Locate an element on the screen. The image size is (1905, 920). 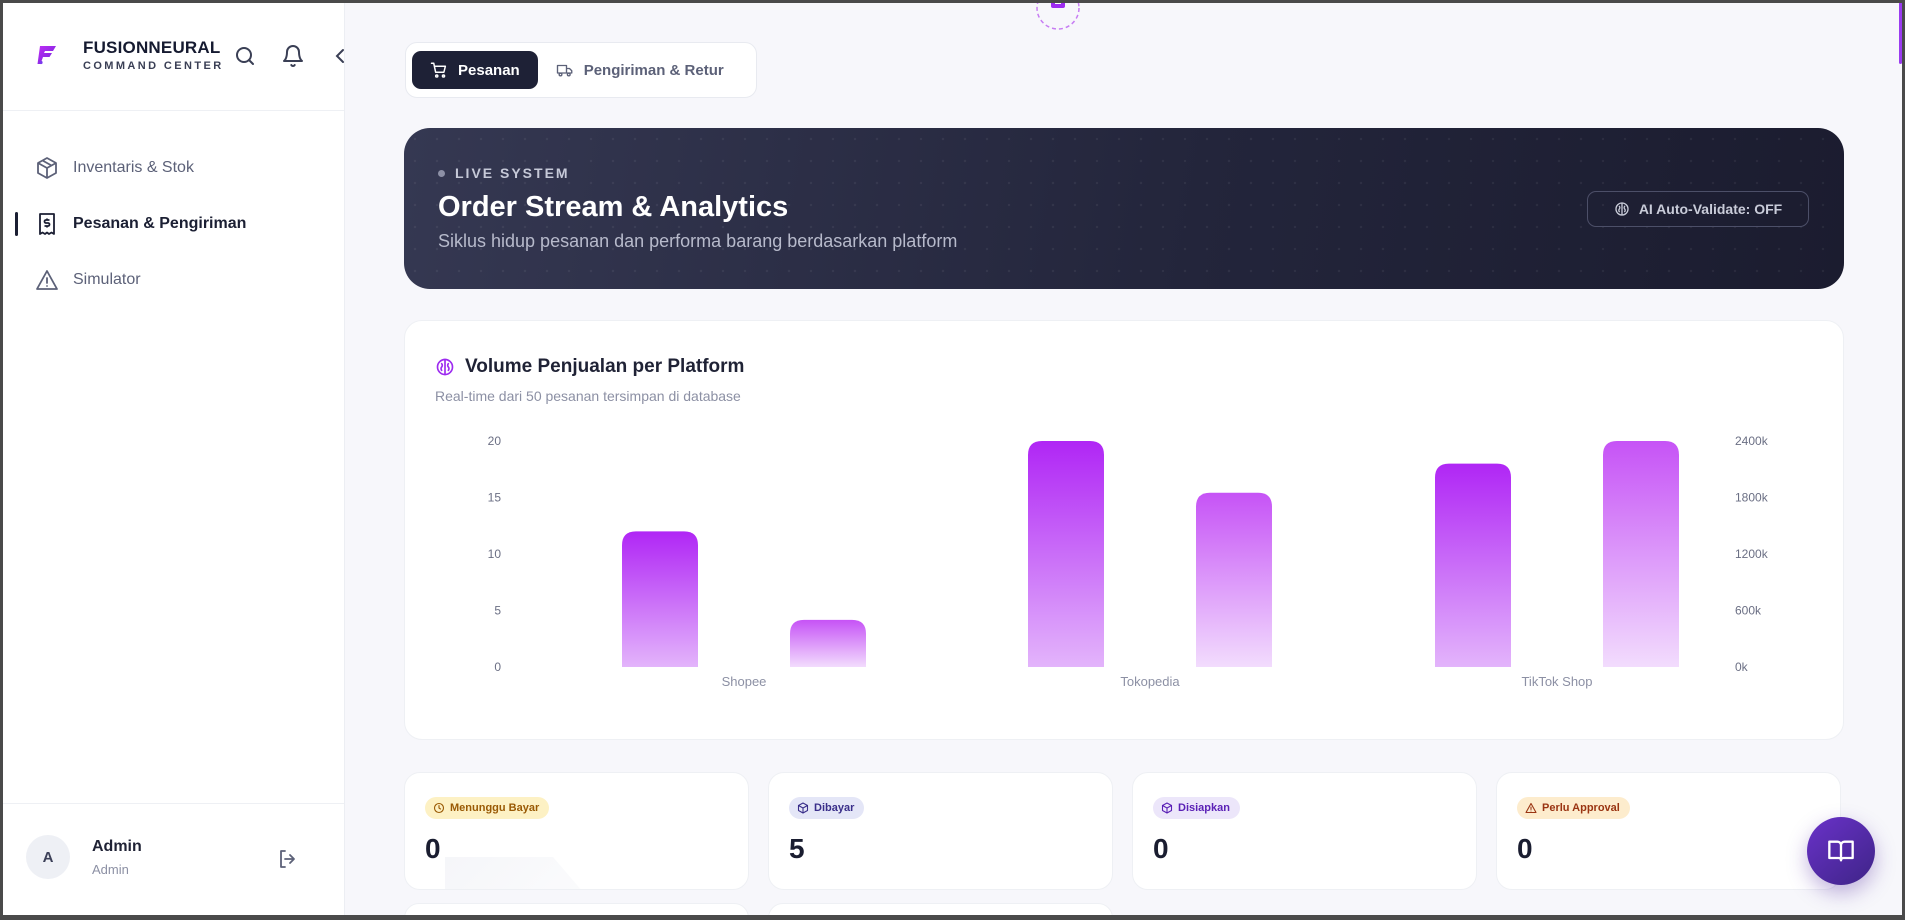
package-icon is located at coordinates (47, 168).